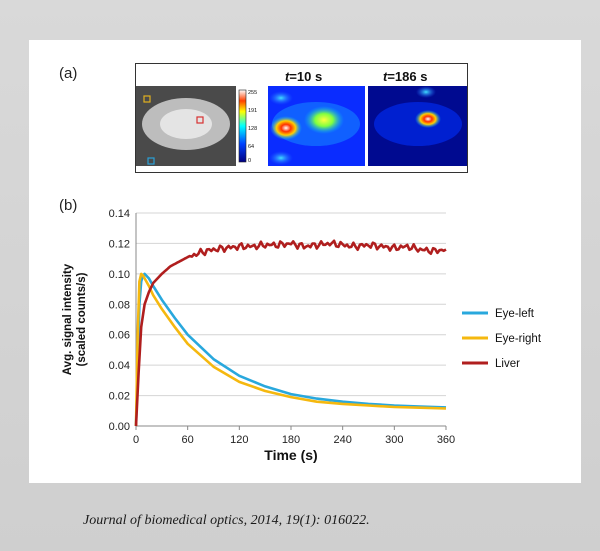 This screenshot has height=551, width=600. I want to click on colorbar-tick-128: 128, so click(252, 129).